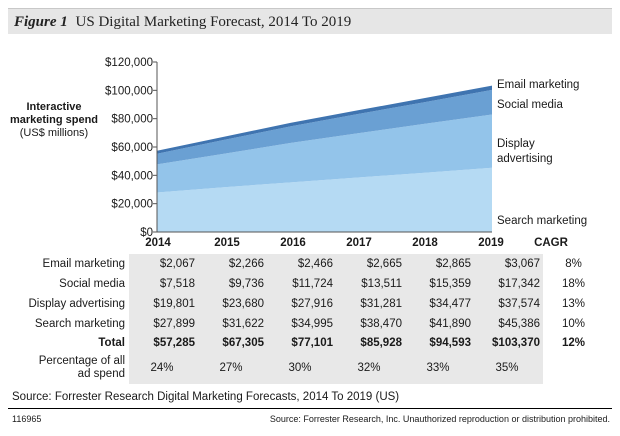  I want to click on row-label: Total, so click(111, 343).